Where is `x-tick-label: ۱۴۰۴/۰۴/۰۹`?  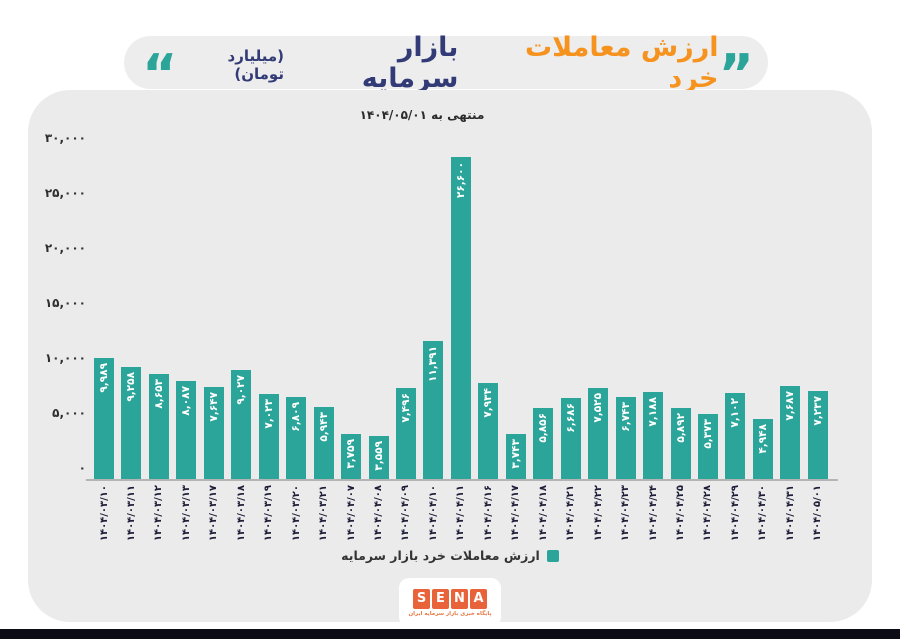 x-tick-label: ۱۴۰۴/۰۴/۰۹ is located at coordinates (406, 513).